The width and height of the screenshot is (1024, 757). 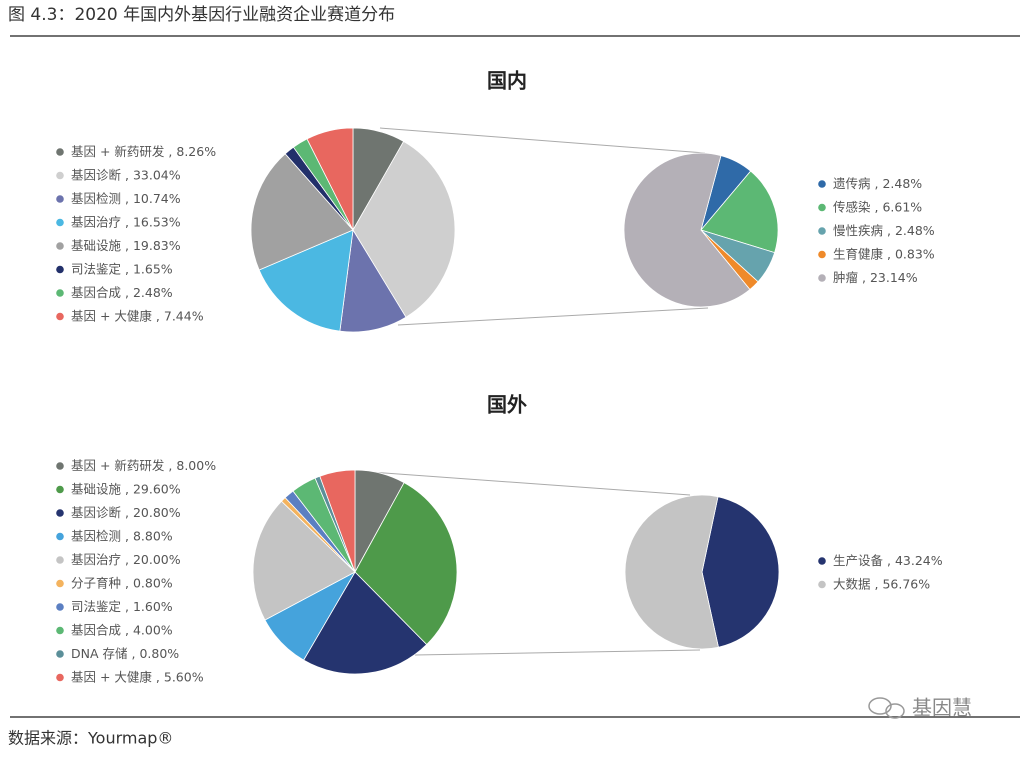 What do you see at coordinates (149, 582) in the screenshot?
I see `legend-value: , 0.80%` at bounding box center [149, 582].